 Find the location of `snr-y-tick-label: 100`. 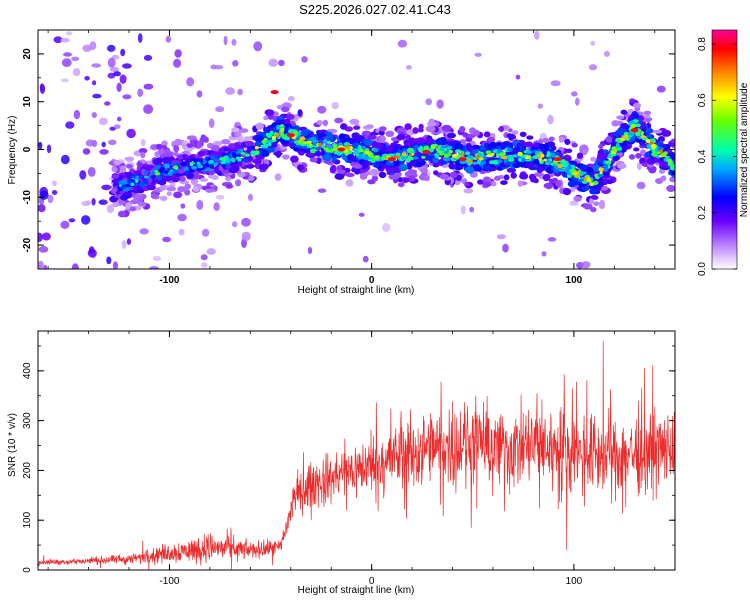

snr-y-tick-label: 100 is located at coordinates (27, 519).